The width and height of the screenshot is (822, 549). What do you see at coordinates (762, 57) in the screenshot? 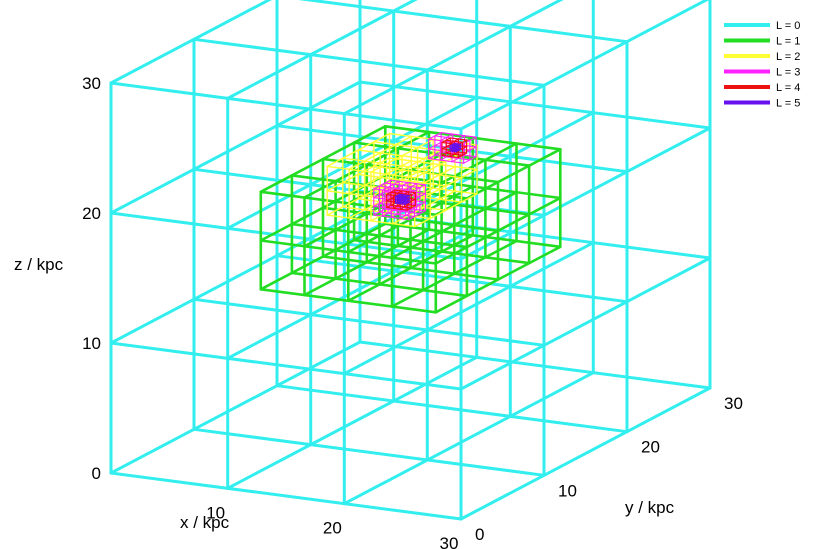
I see `legend-item: L = 2` at bounding box center [762, 57].